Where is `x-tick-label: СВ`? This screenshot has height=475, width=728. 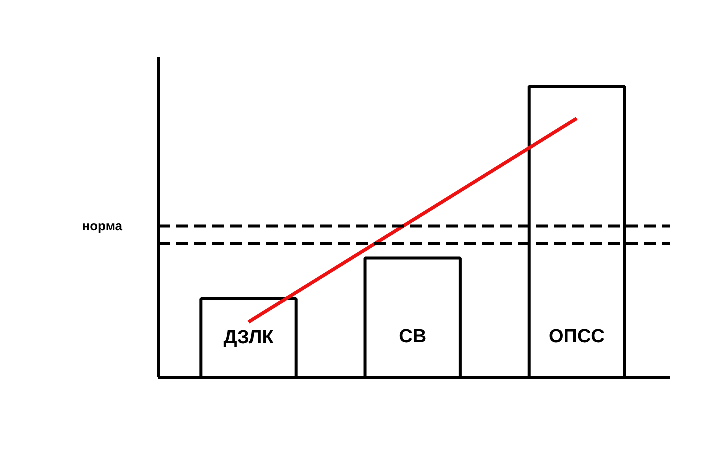 x-tick-label: СВ is located at coordinates (413, 337).